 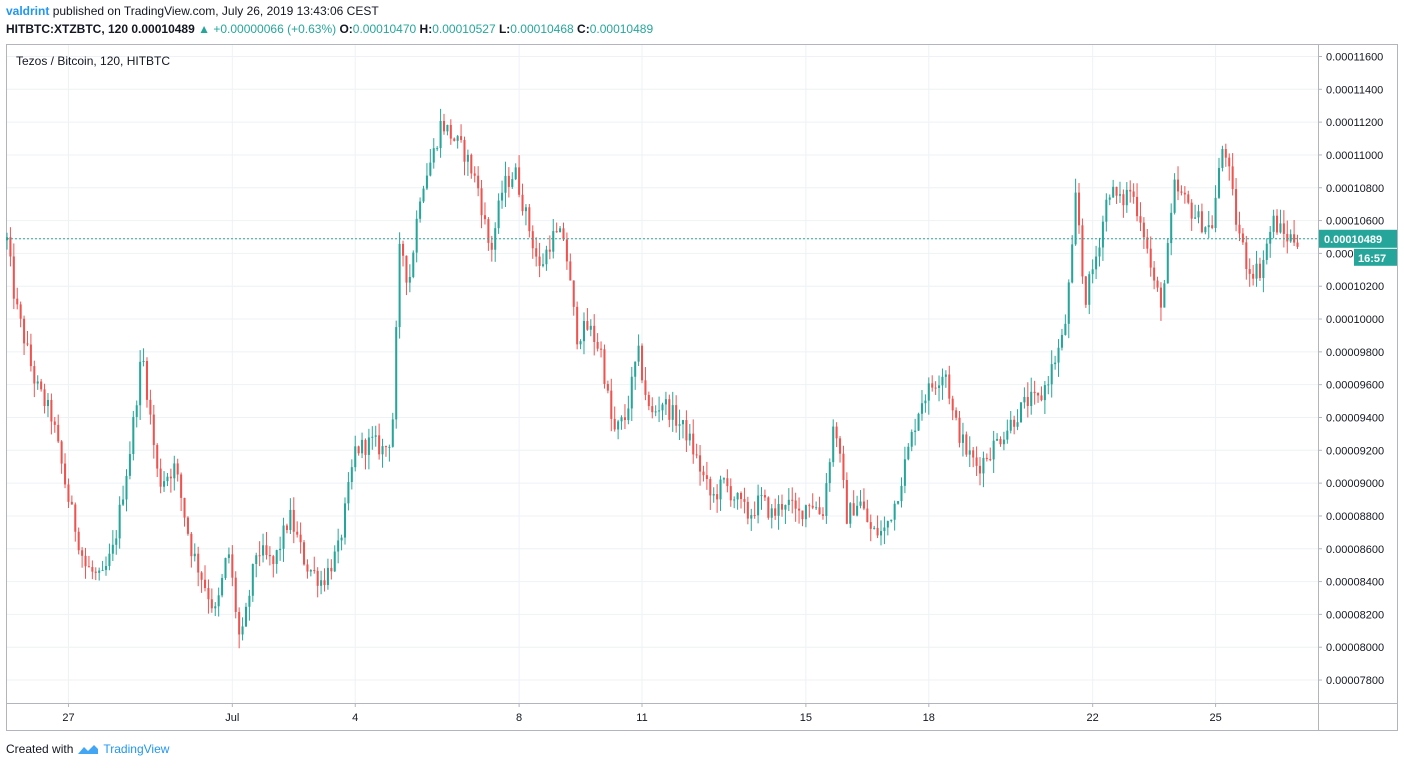 What do you see at coordinates (136, 749) in the screenshot?
I see `tradingview-brand: TradingView` at bounding box center [136, 749].